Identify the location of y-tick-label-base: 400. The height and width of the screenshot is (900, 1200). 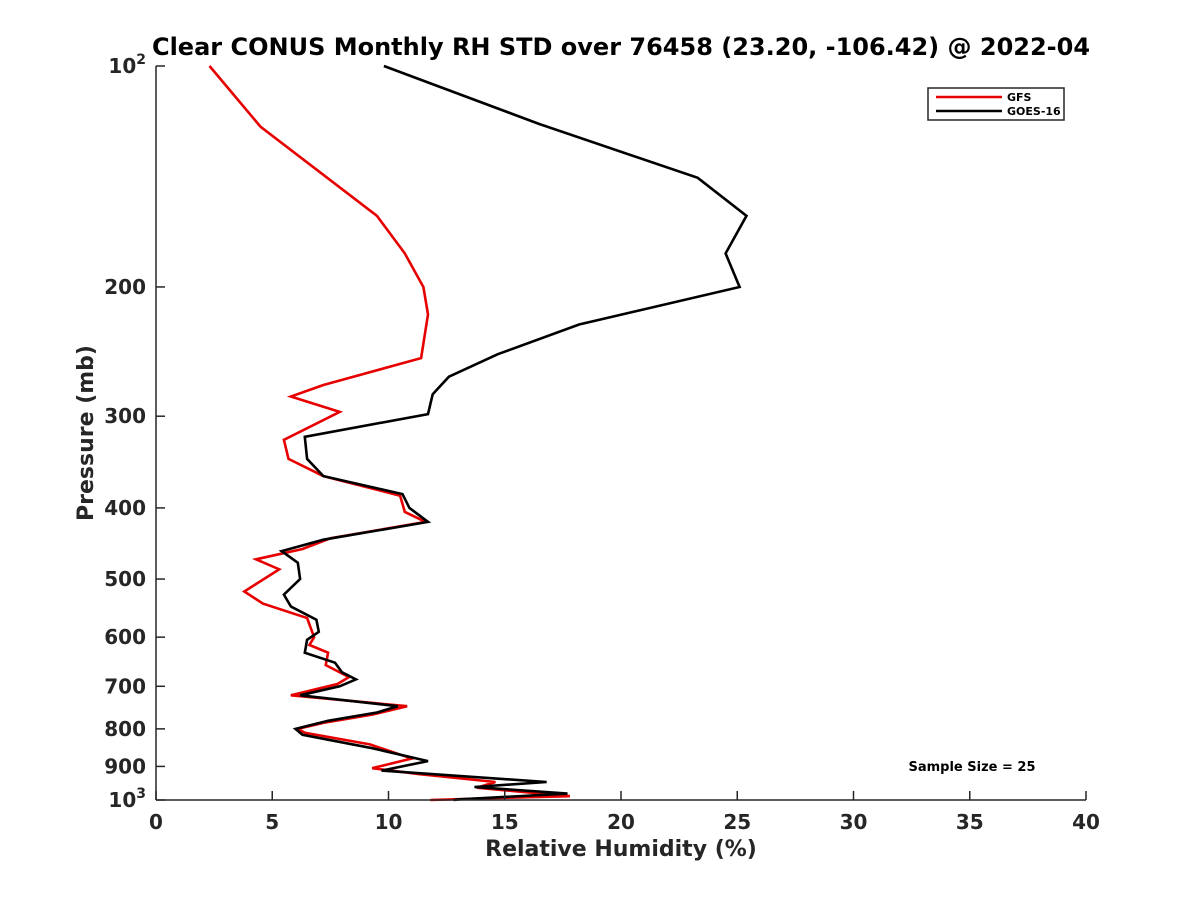
(125, 508).